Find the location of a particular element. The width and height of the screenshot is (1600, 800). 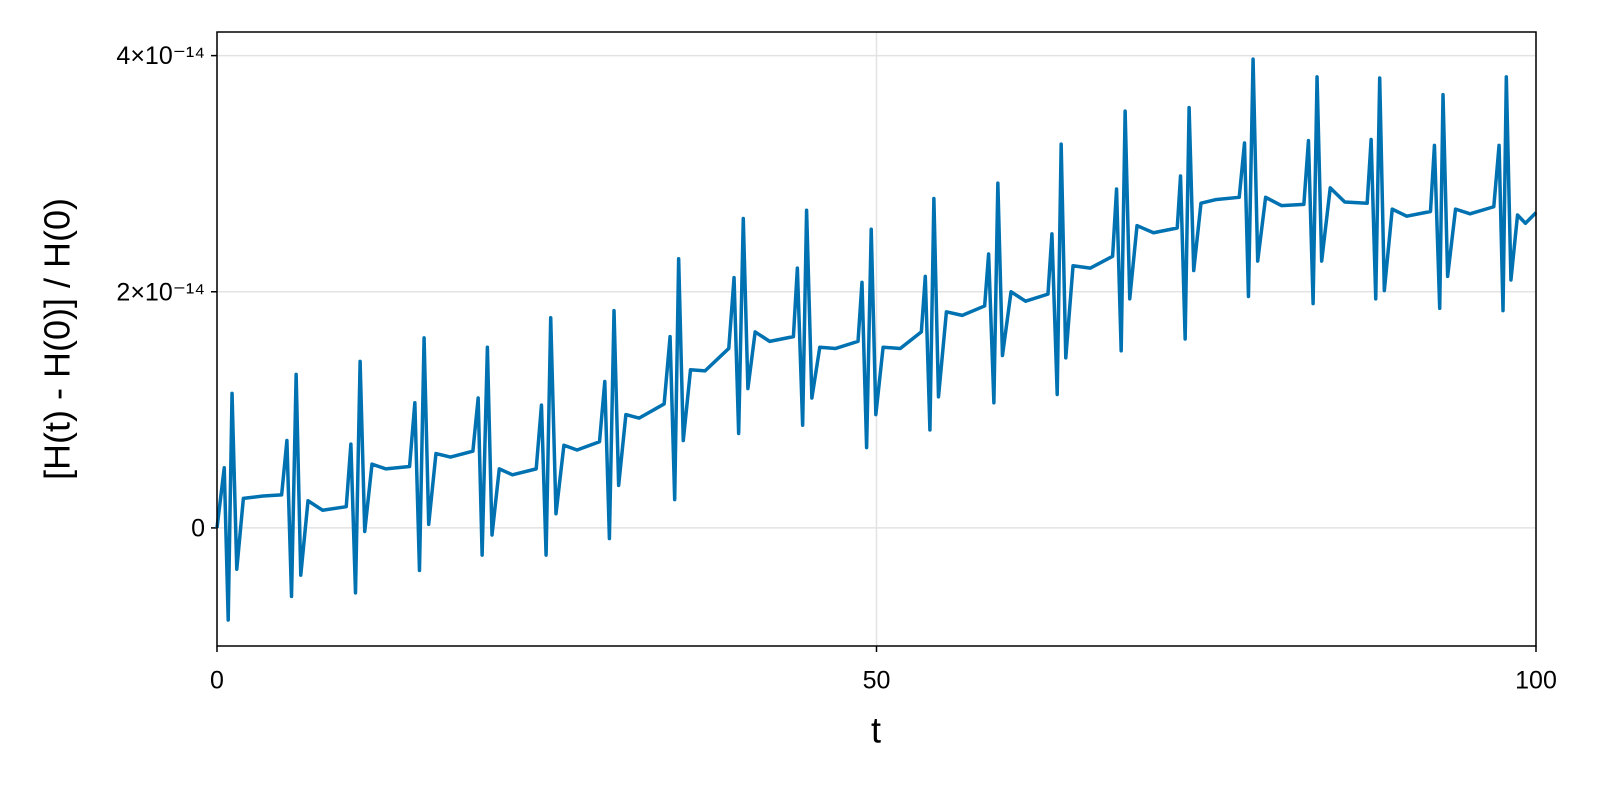

y-axis-label: [H(t) - H(0)] / H(0) is located at coordinates (57, 339).